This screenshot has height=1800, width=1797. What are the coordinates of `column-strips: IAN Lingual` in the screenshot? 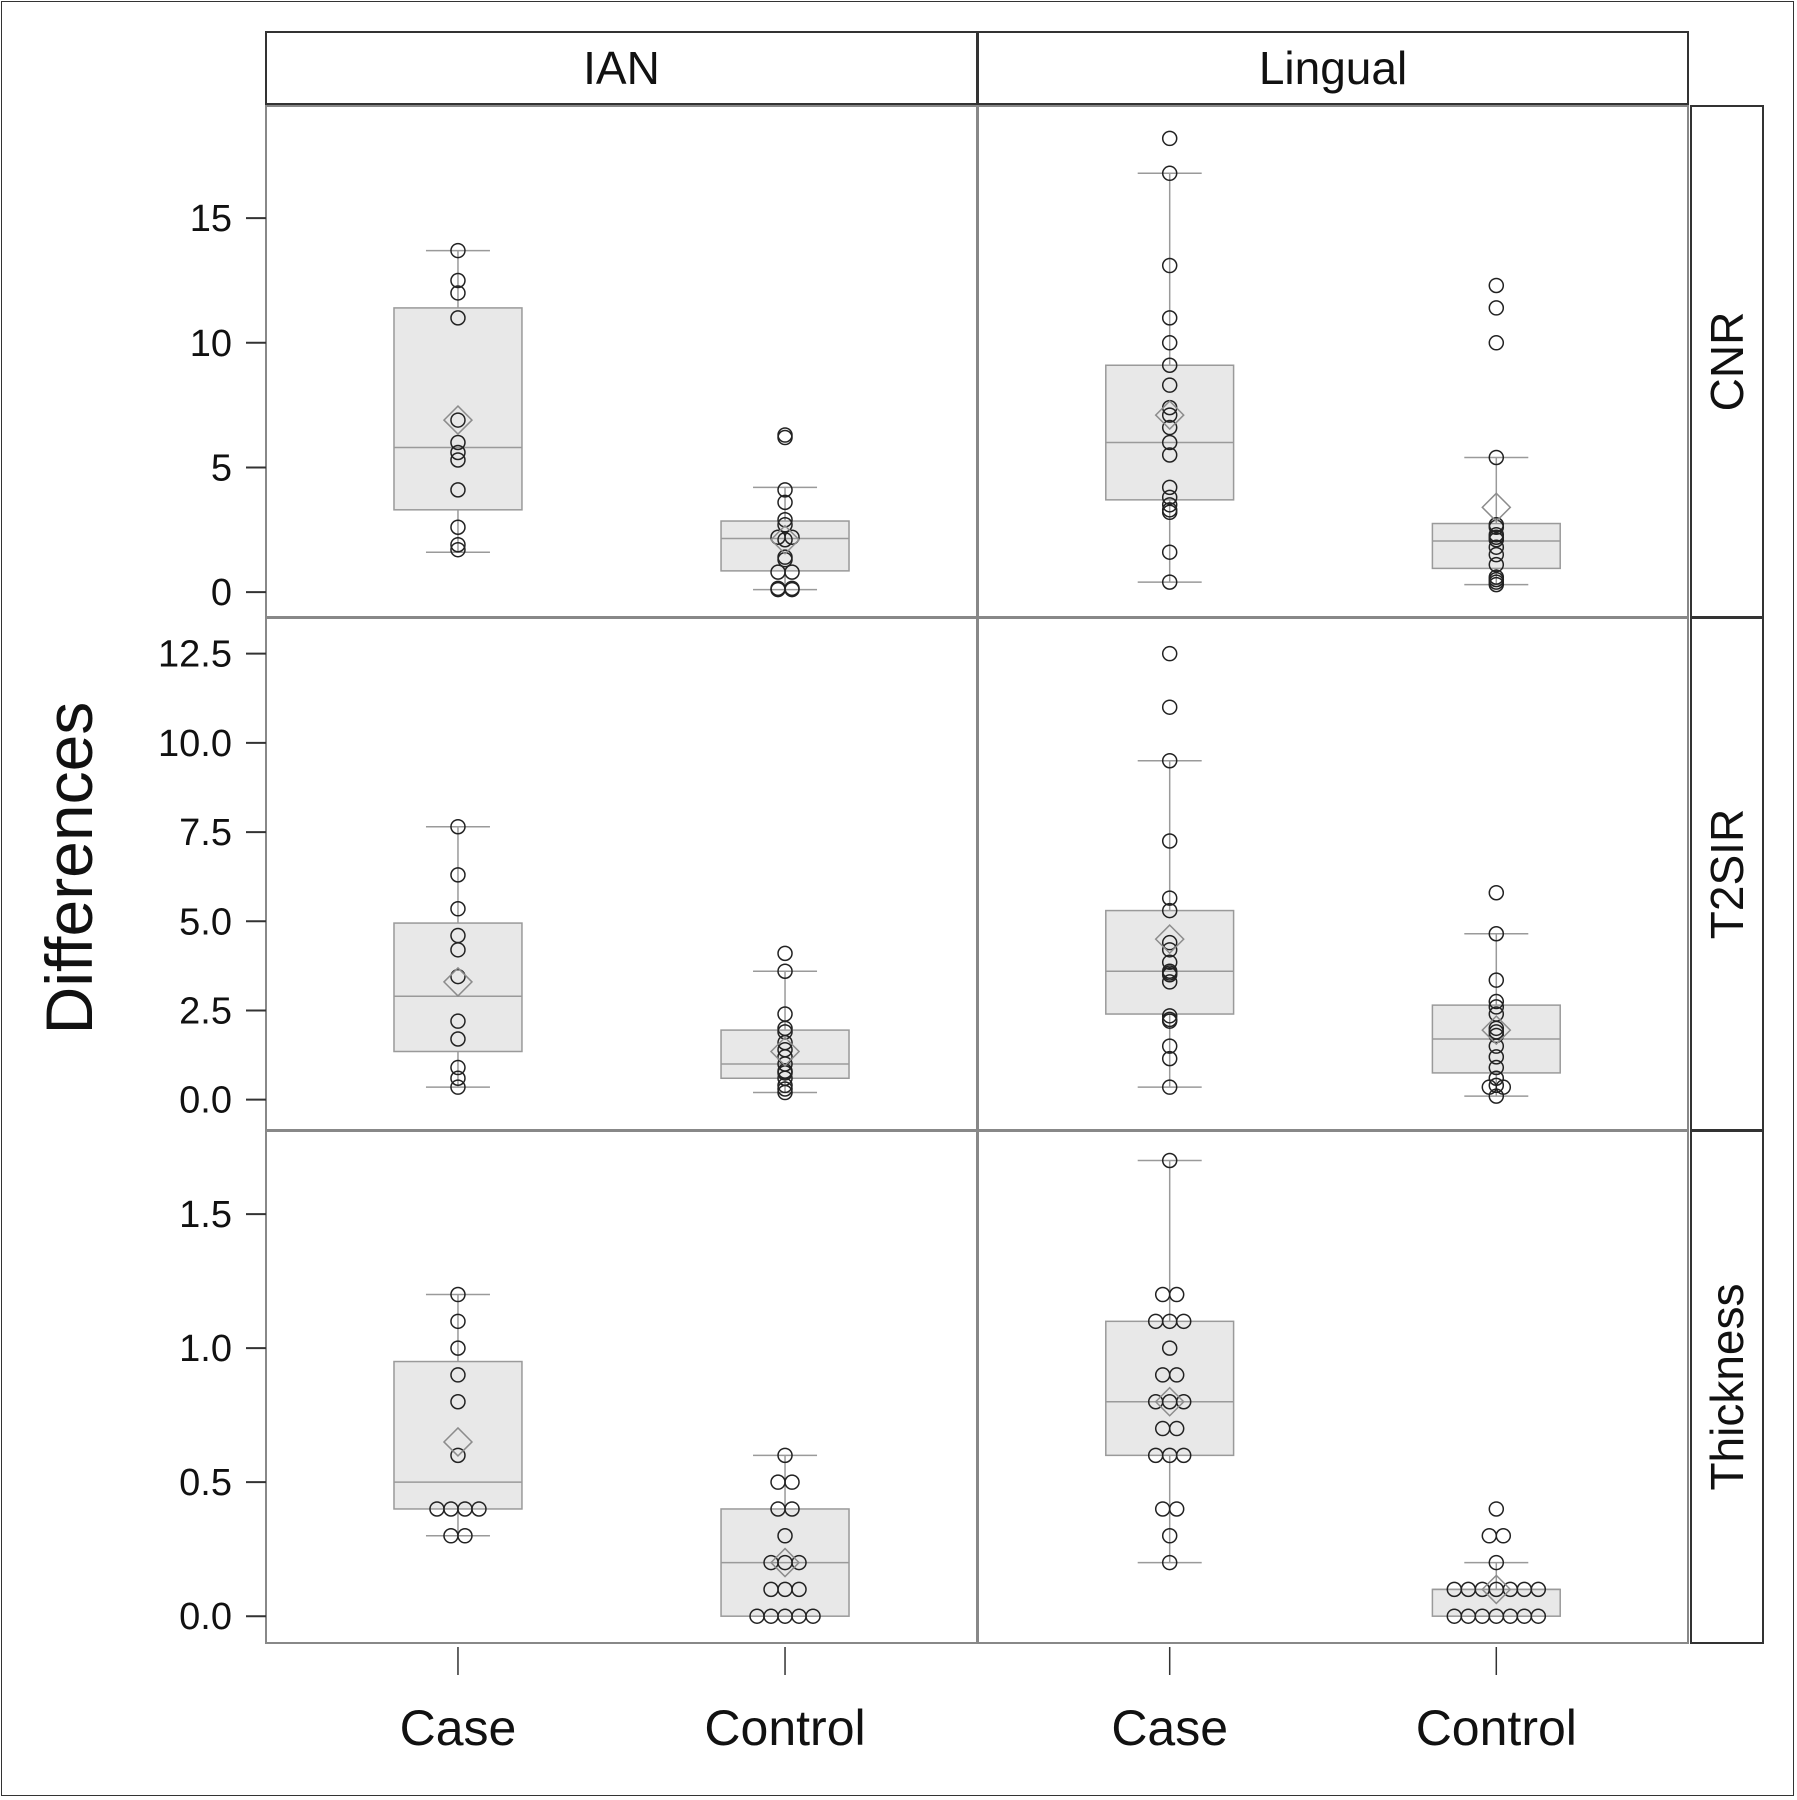 It's located at (977, 68).